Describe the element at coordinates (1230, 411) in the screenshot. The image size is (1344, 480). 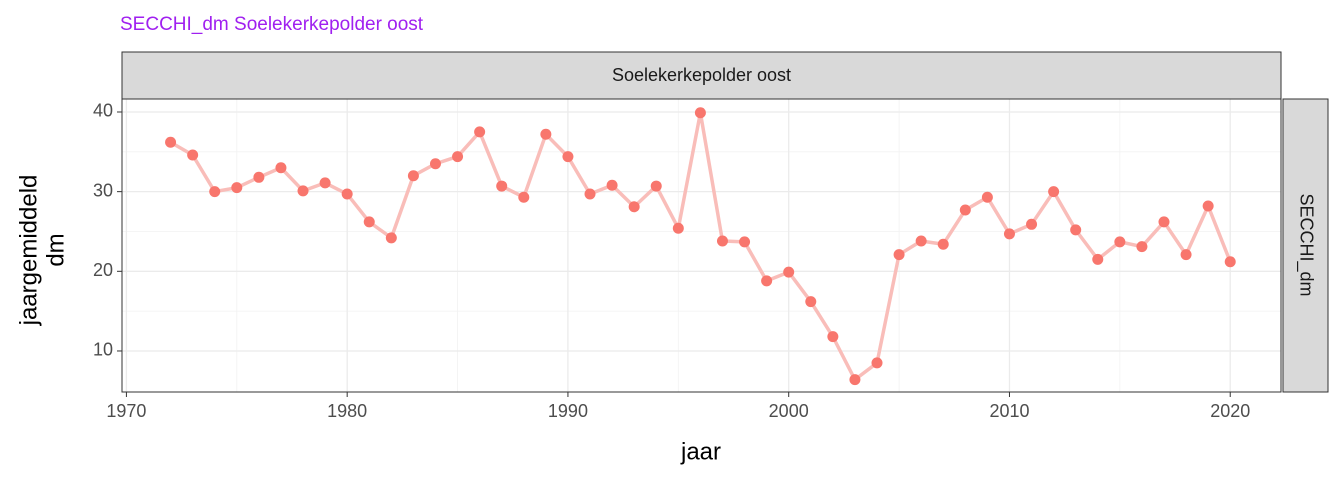
I see `x-tick-label: 2020` at that location.